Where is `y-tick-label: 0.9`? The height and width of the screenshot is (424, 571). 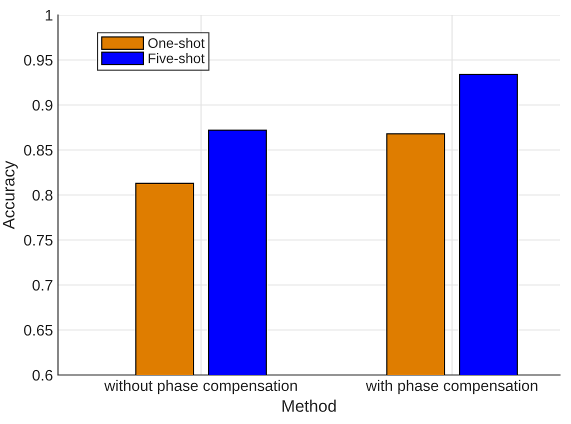
y-tick-label: 0.9 is located at coordinates (42, 105).